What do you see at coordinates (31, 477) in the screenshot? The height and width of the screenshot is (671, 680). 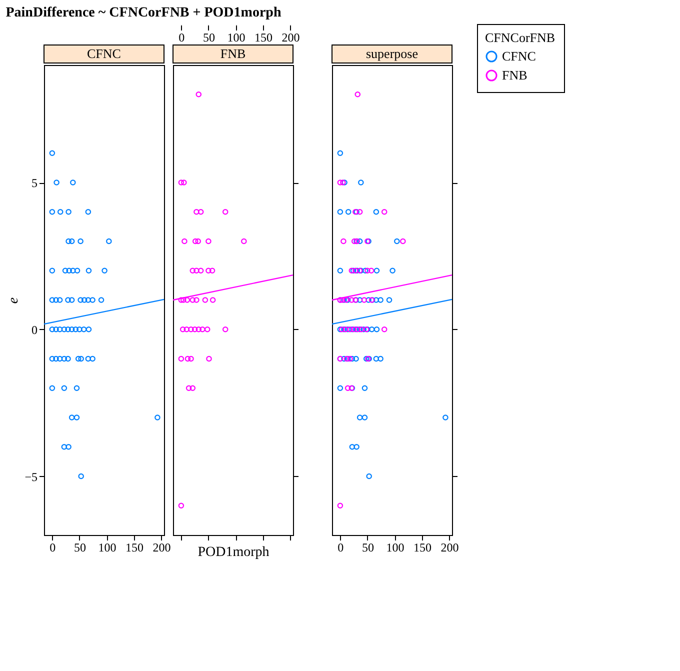 I see `y-tick-label: −5` at bounding box center [31, 477].